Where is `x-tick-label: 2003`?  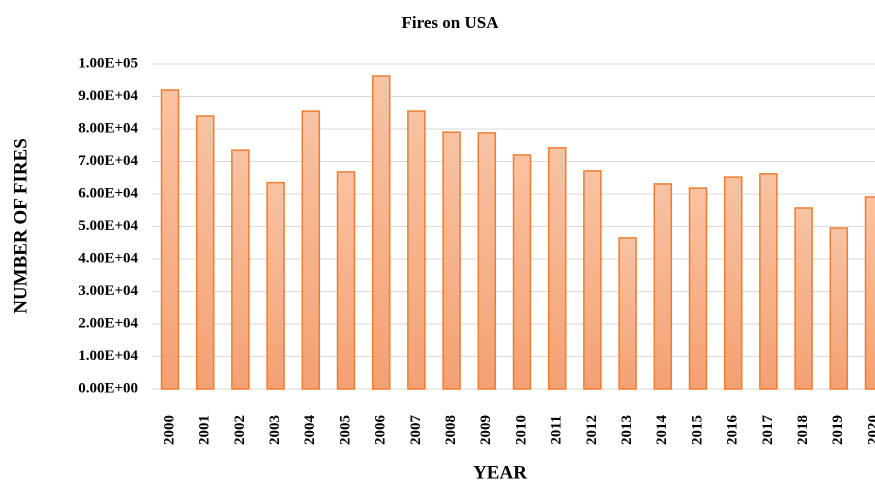
x-tick-label: 2003 is located at coordinates (275, 430).